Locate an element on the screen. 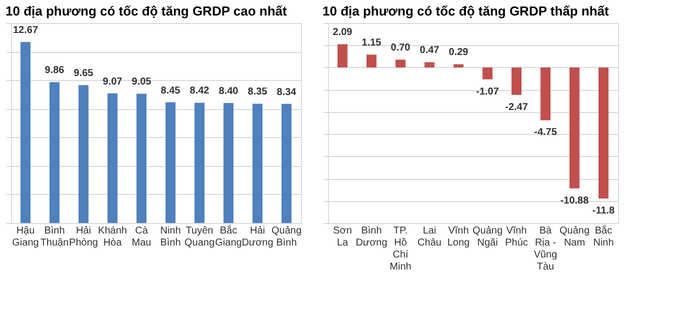 This screenshot has width=680, height=323. x-tick-label: Lai Châu is located at coordinates (430, 237).